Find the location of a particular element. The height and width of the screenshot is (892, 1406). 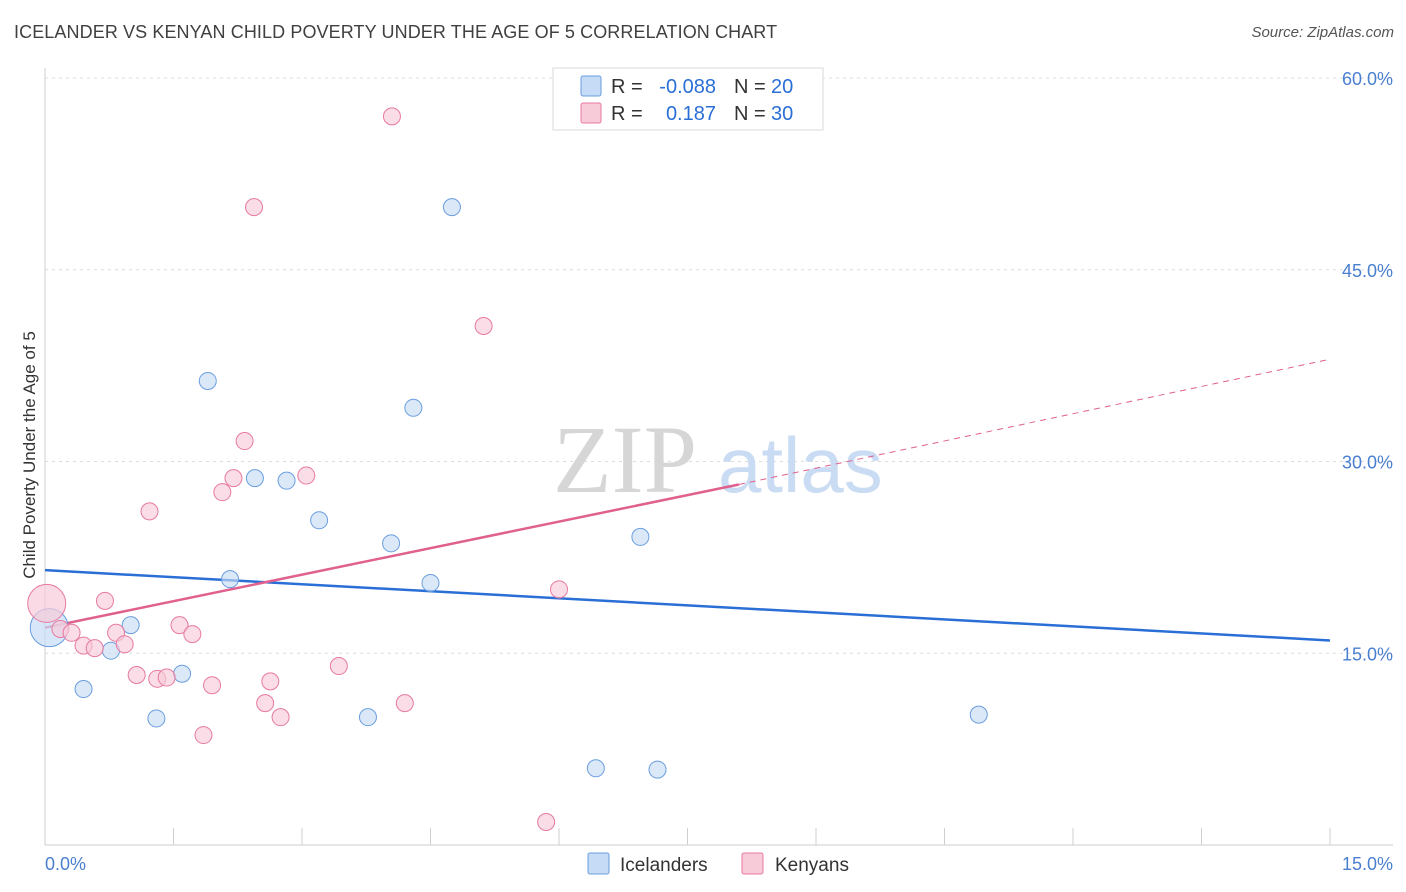

legend-r-label-icelanders: R = is located at coordinates (627, 87).